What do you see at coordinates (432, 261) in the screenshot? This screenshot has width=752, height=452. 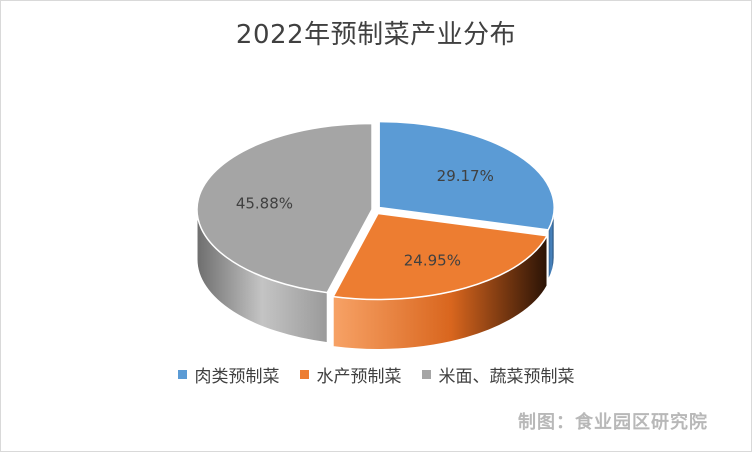 I see `data-label-seafood: 24.95%` at bounding box center [432, 261].